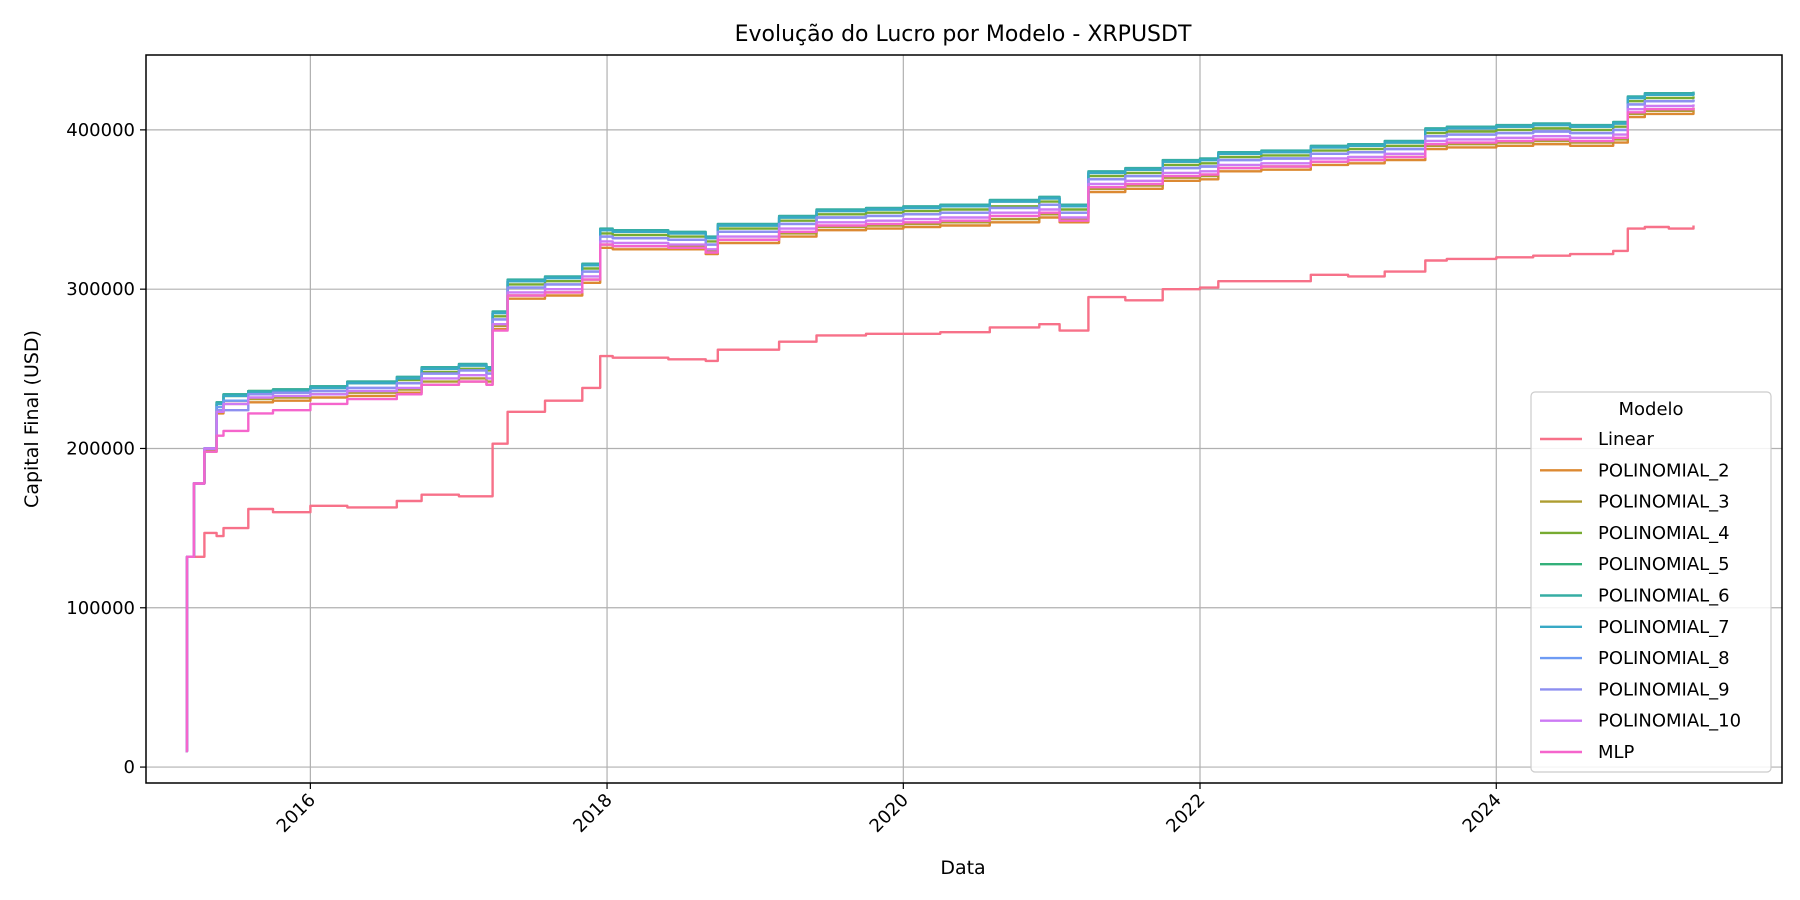 Image resolution: width=1800 pixels, height=900 pixels. What do you see at coordinates (1664, 470) in the screenshot?
I see `legend-label: POLINOMIAL_2` at bounding box center [1664, 470].